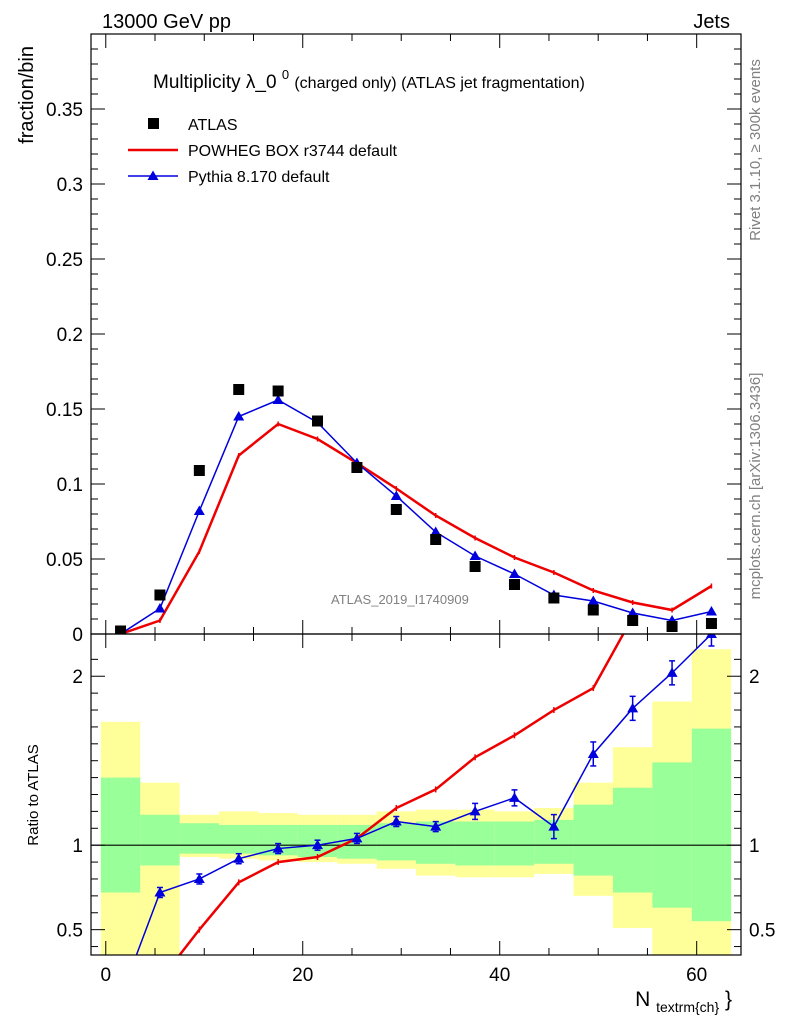 The width and height of the screenshot is (786, 1024). What do you see at coordinates (499, 975) in the screenshot?
I see `ratio-xtick-label: 40` at bounding box center [499, 975].